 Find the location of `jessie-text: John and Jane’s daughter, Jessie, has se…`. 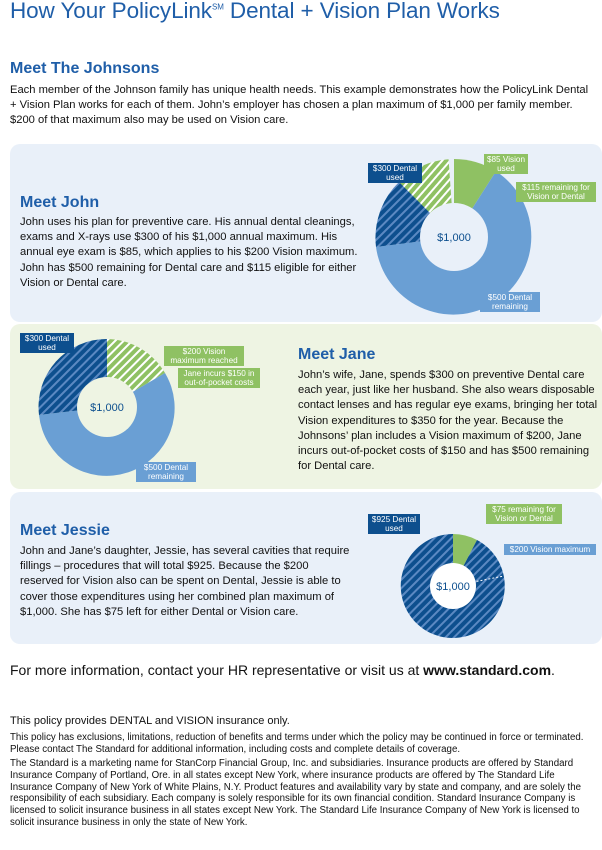

jessie-text: John and Jane’s daughter, Jessie, has se… is located at coordinates (185, 581).